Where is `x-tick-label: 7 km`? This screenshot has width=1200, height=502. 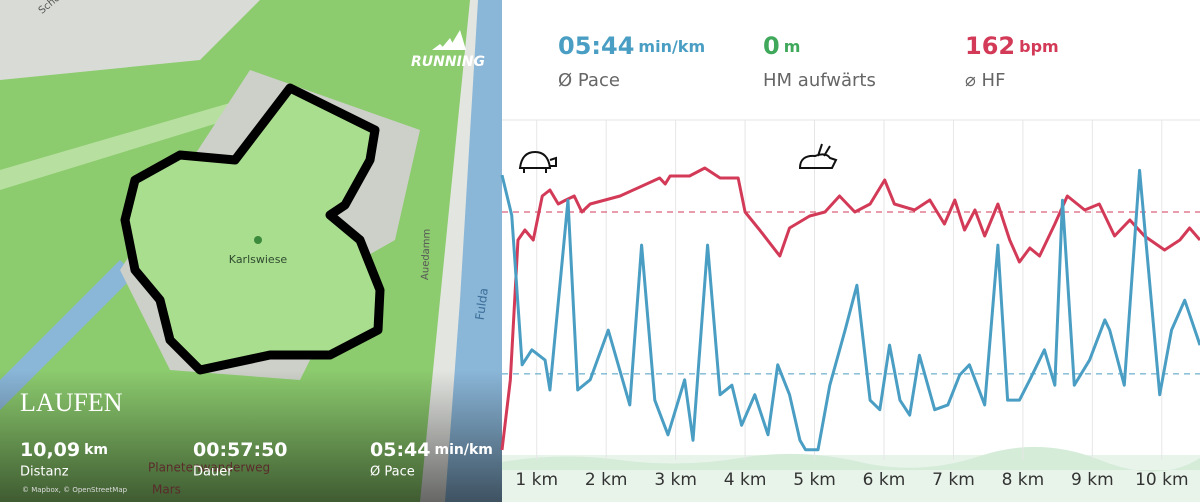
x-tick-label: 7 km is located at coordinates (953, 480).